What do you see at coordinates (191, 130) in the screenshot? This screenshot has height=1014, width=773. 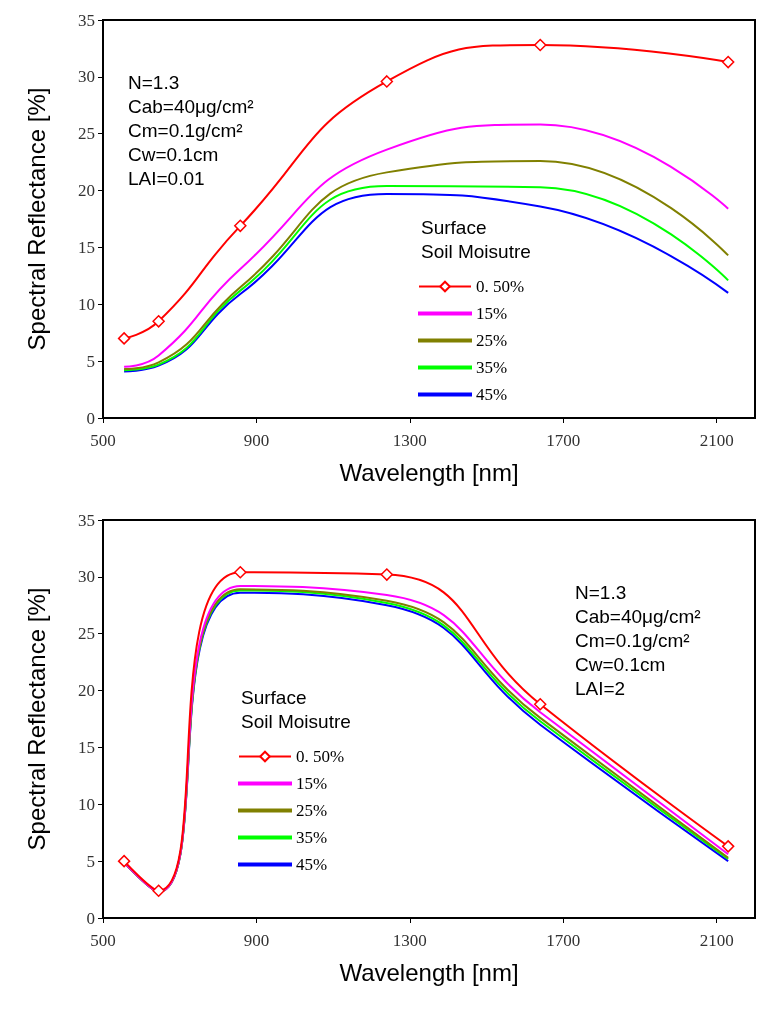 I see `annotation: N=1.3 Cab=40μg/cm² Cm=0.1g/cm² Cw=0.1cm LAI=0.01` at bounding box center [191, 130].